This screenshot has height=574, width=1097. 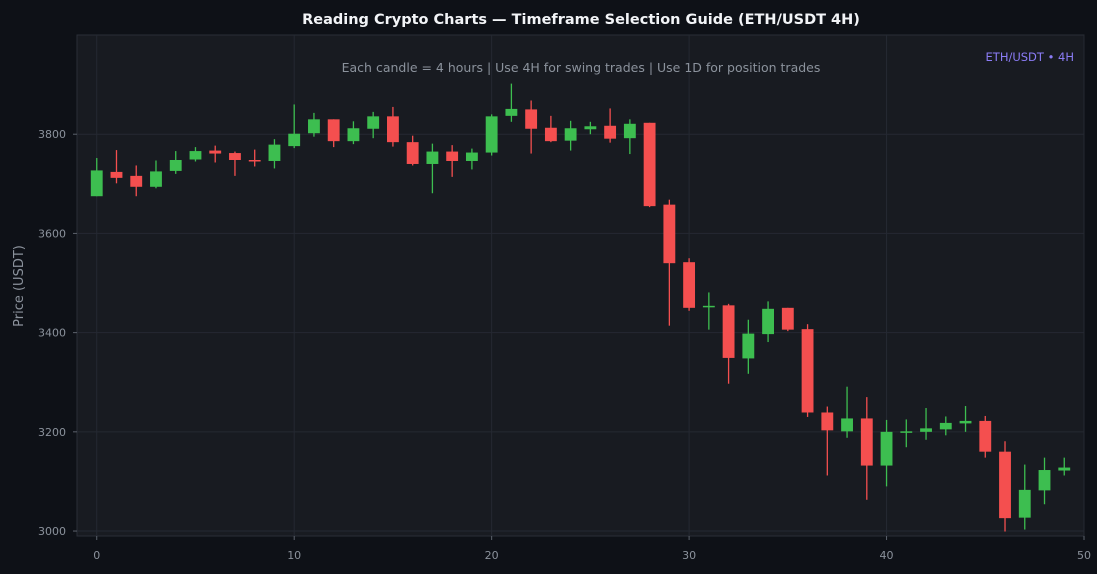 I want to click on y-tick-label: 3600, so click(x=52, y=233).